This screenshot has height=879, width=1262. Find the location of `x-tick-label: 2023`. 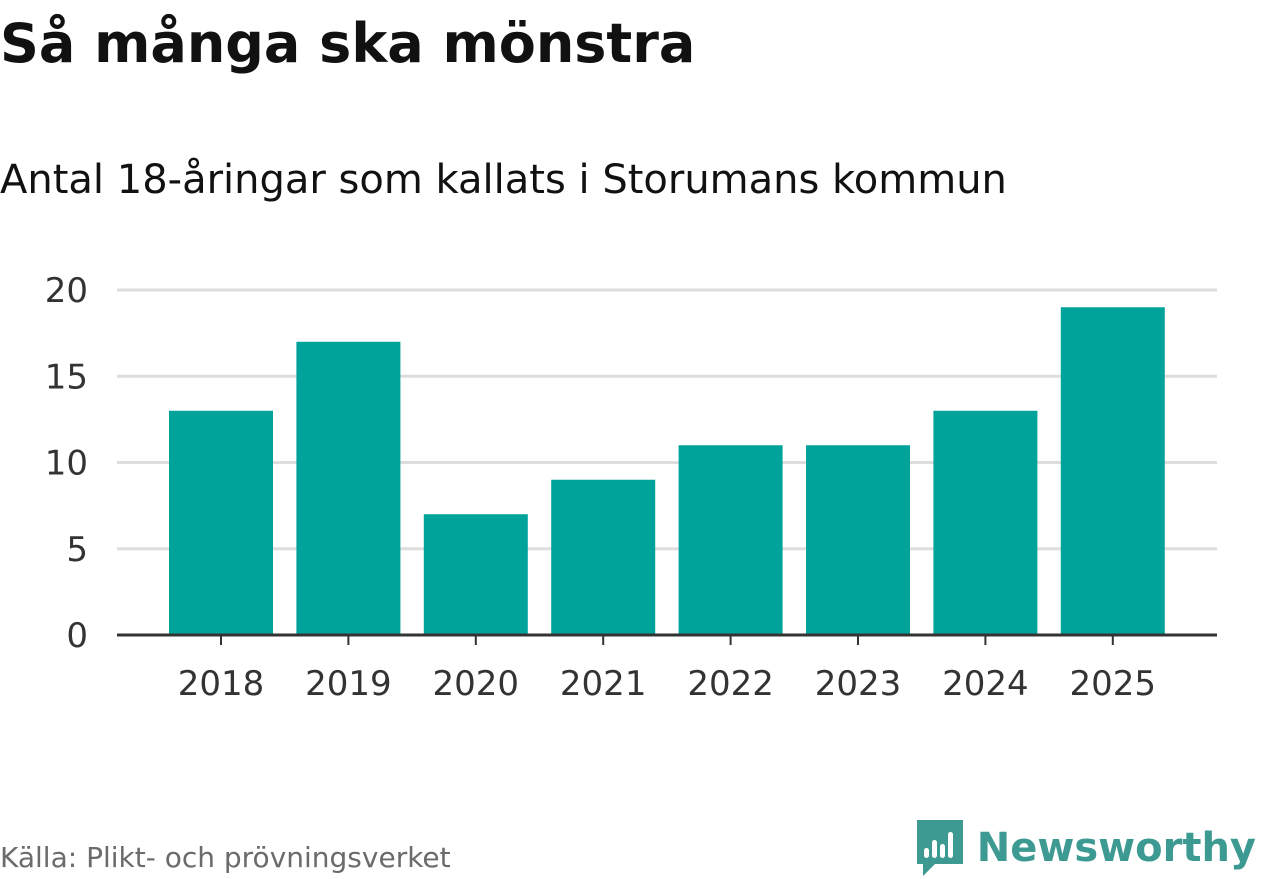

x-tick-label: 2023 is located at coordinates (858, 684).